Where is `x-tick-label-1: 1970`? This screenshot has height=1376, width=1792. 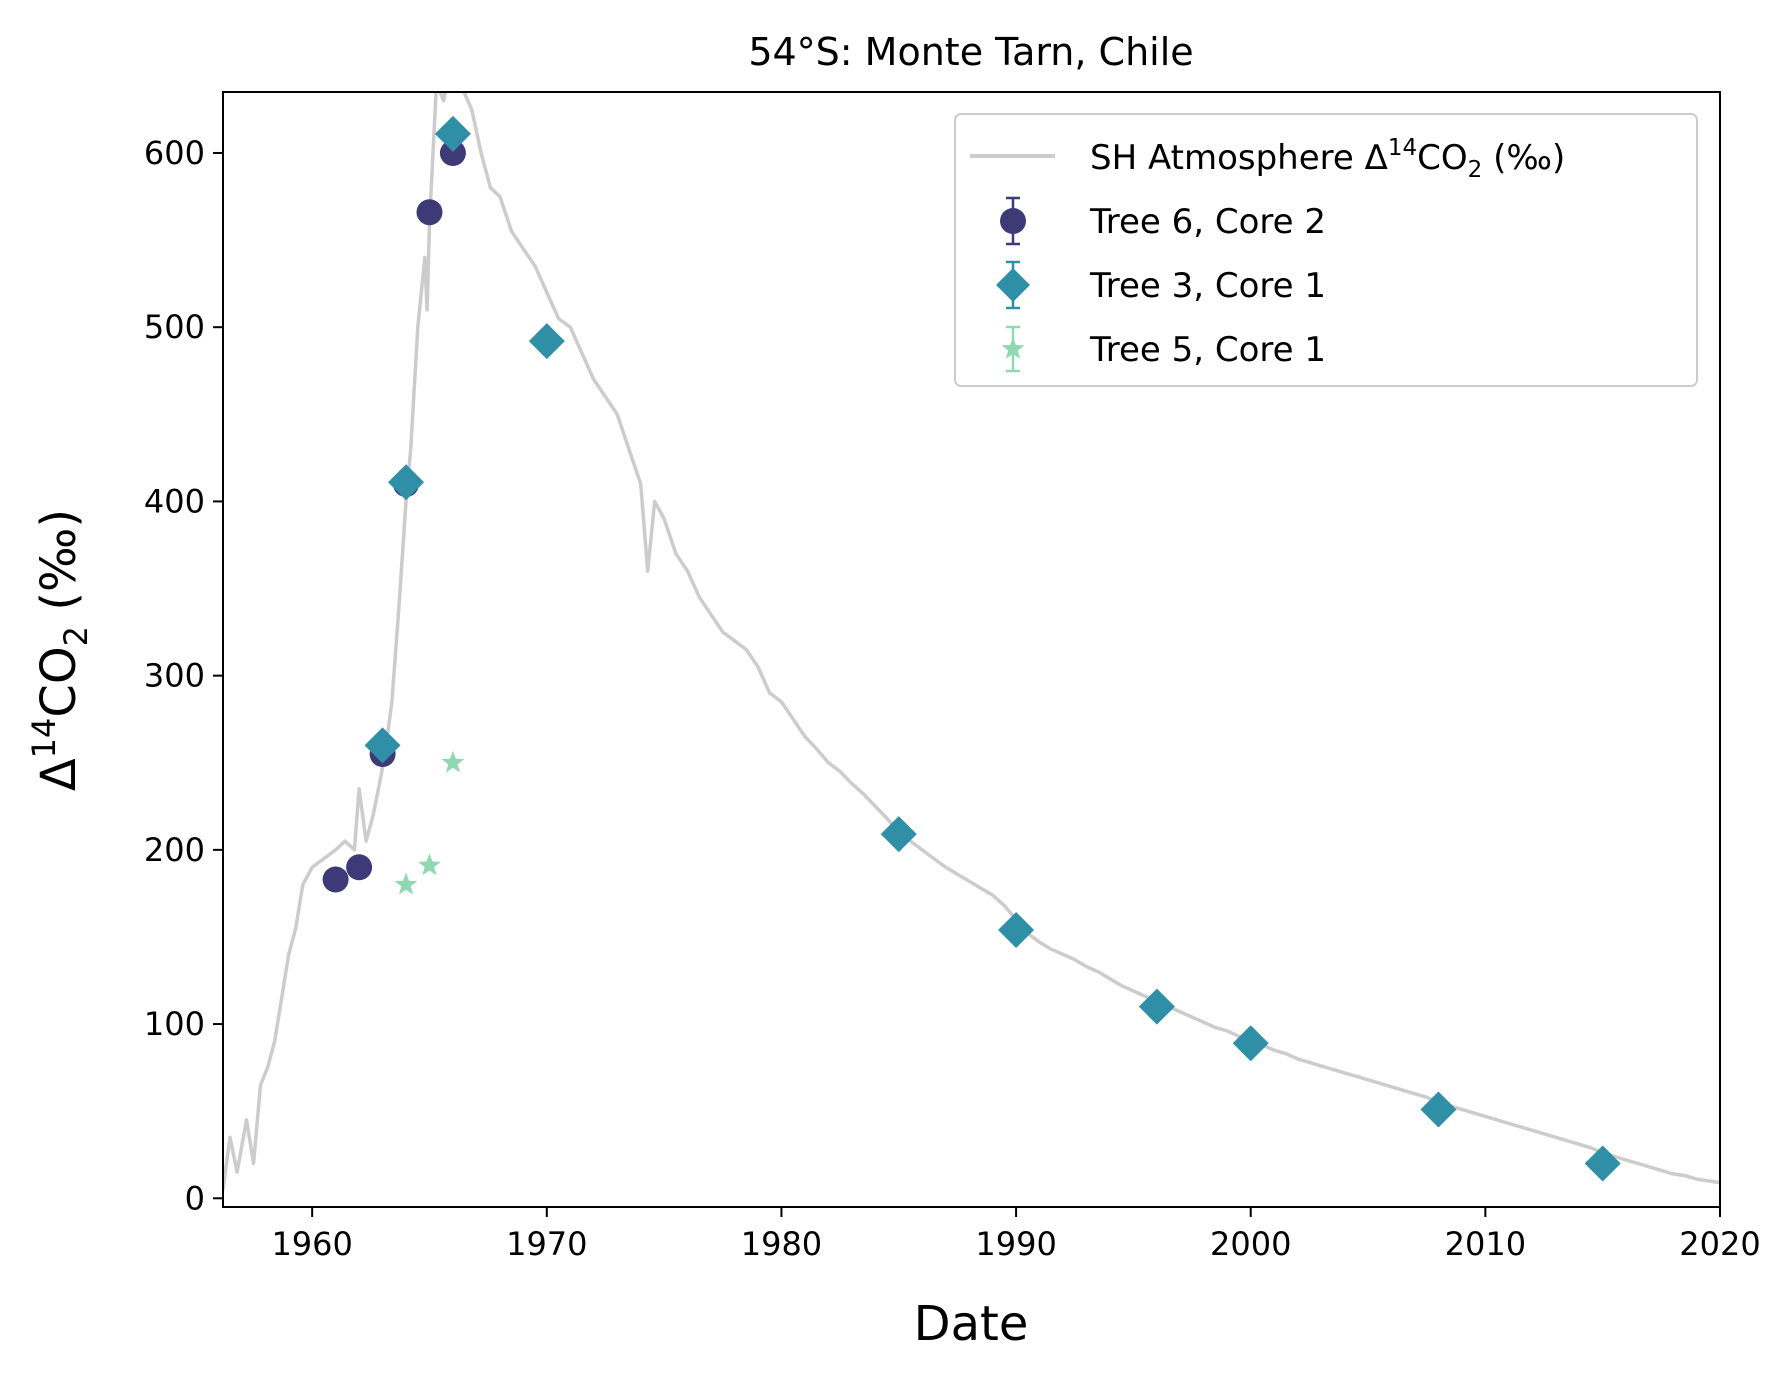 x-tick-label-1: 1970 is located at coordinates (546, 1244).